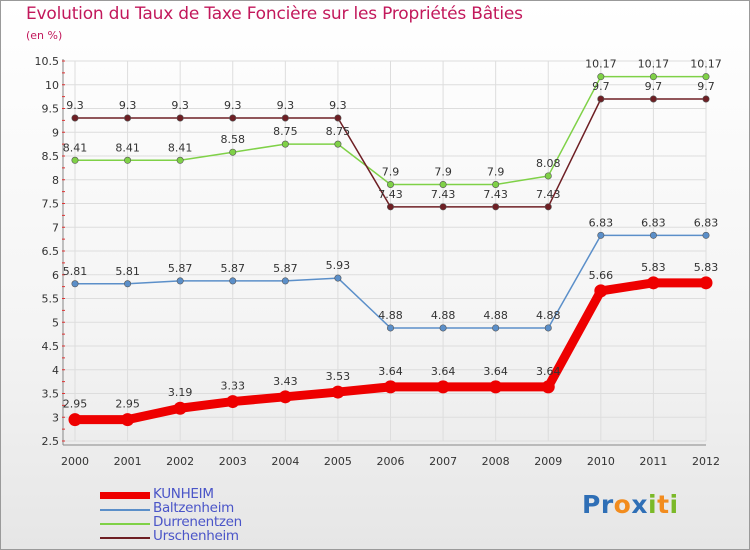 The width and height of the screenshot is (750, 550). Describe the element at coordinates (127, 404) in the screenshot. I see `data-label-kunheim: 2.95` at that location.